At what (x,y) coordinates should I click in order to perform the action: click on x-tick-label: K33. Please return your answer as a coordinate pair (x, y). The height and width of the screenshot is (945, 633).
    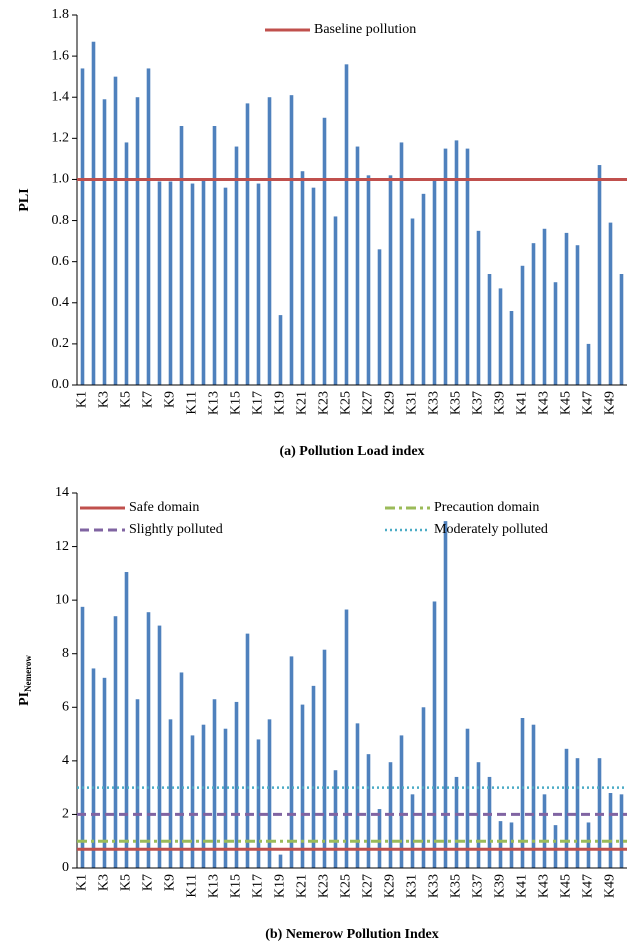
    Looking at the image, I should click on (434, 886).